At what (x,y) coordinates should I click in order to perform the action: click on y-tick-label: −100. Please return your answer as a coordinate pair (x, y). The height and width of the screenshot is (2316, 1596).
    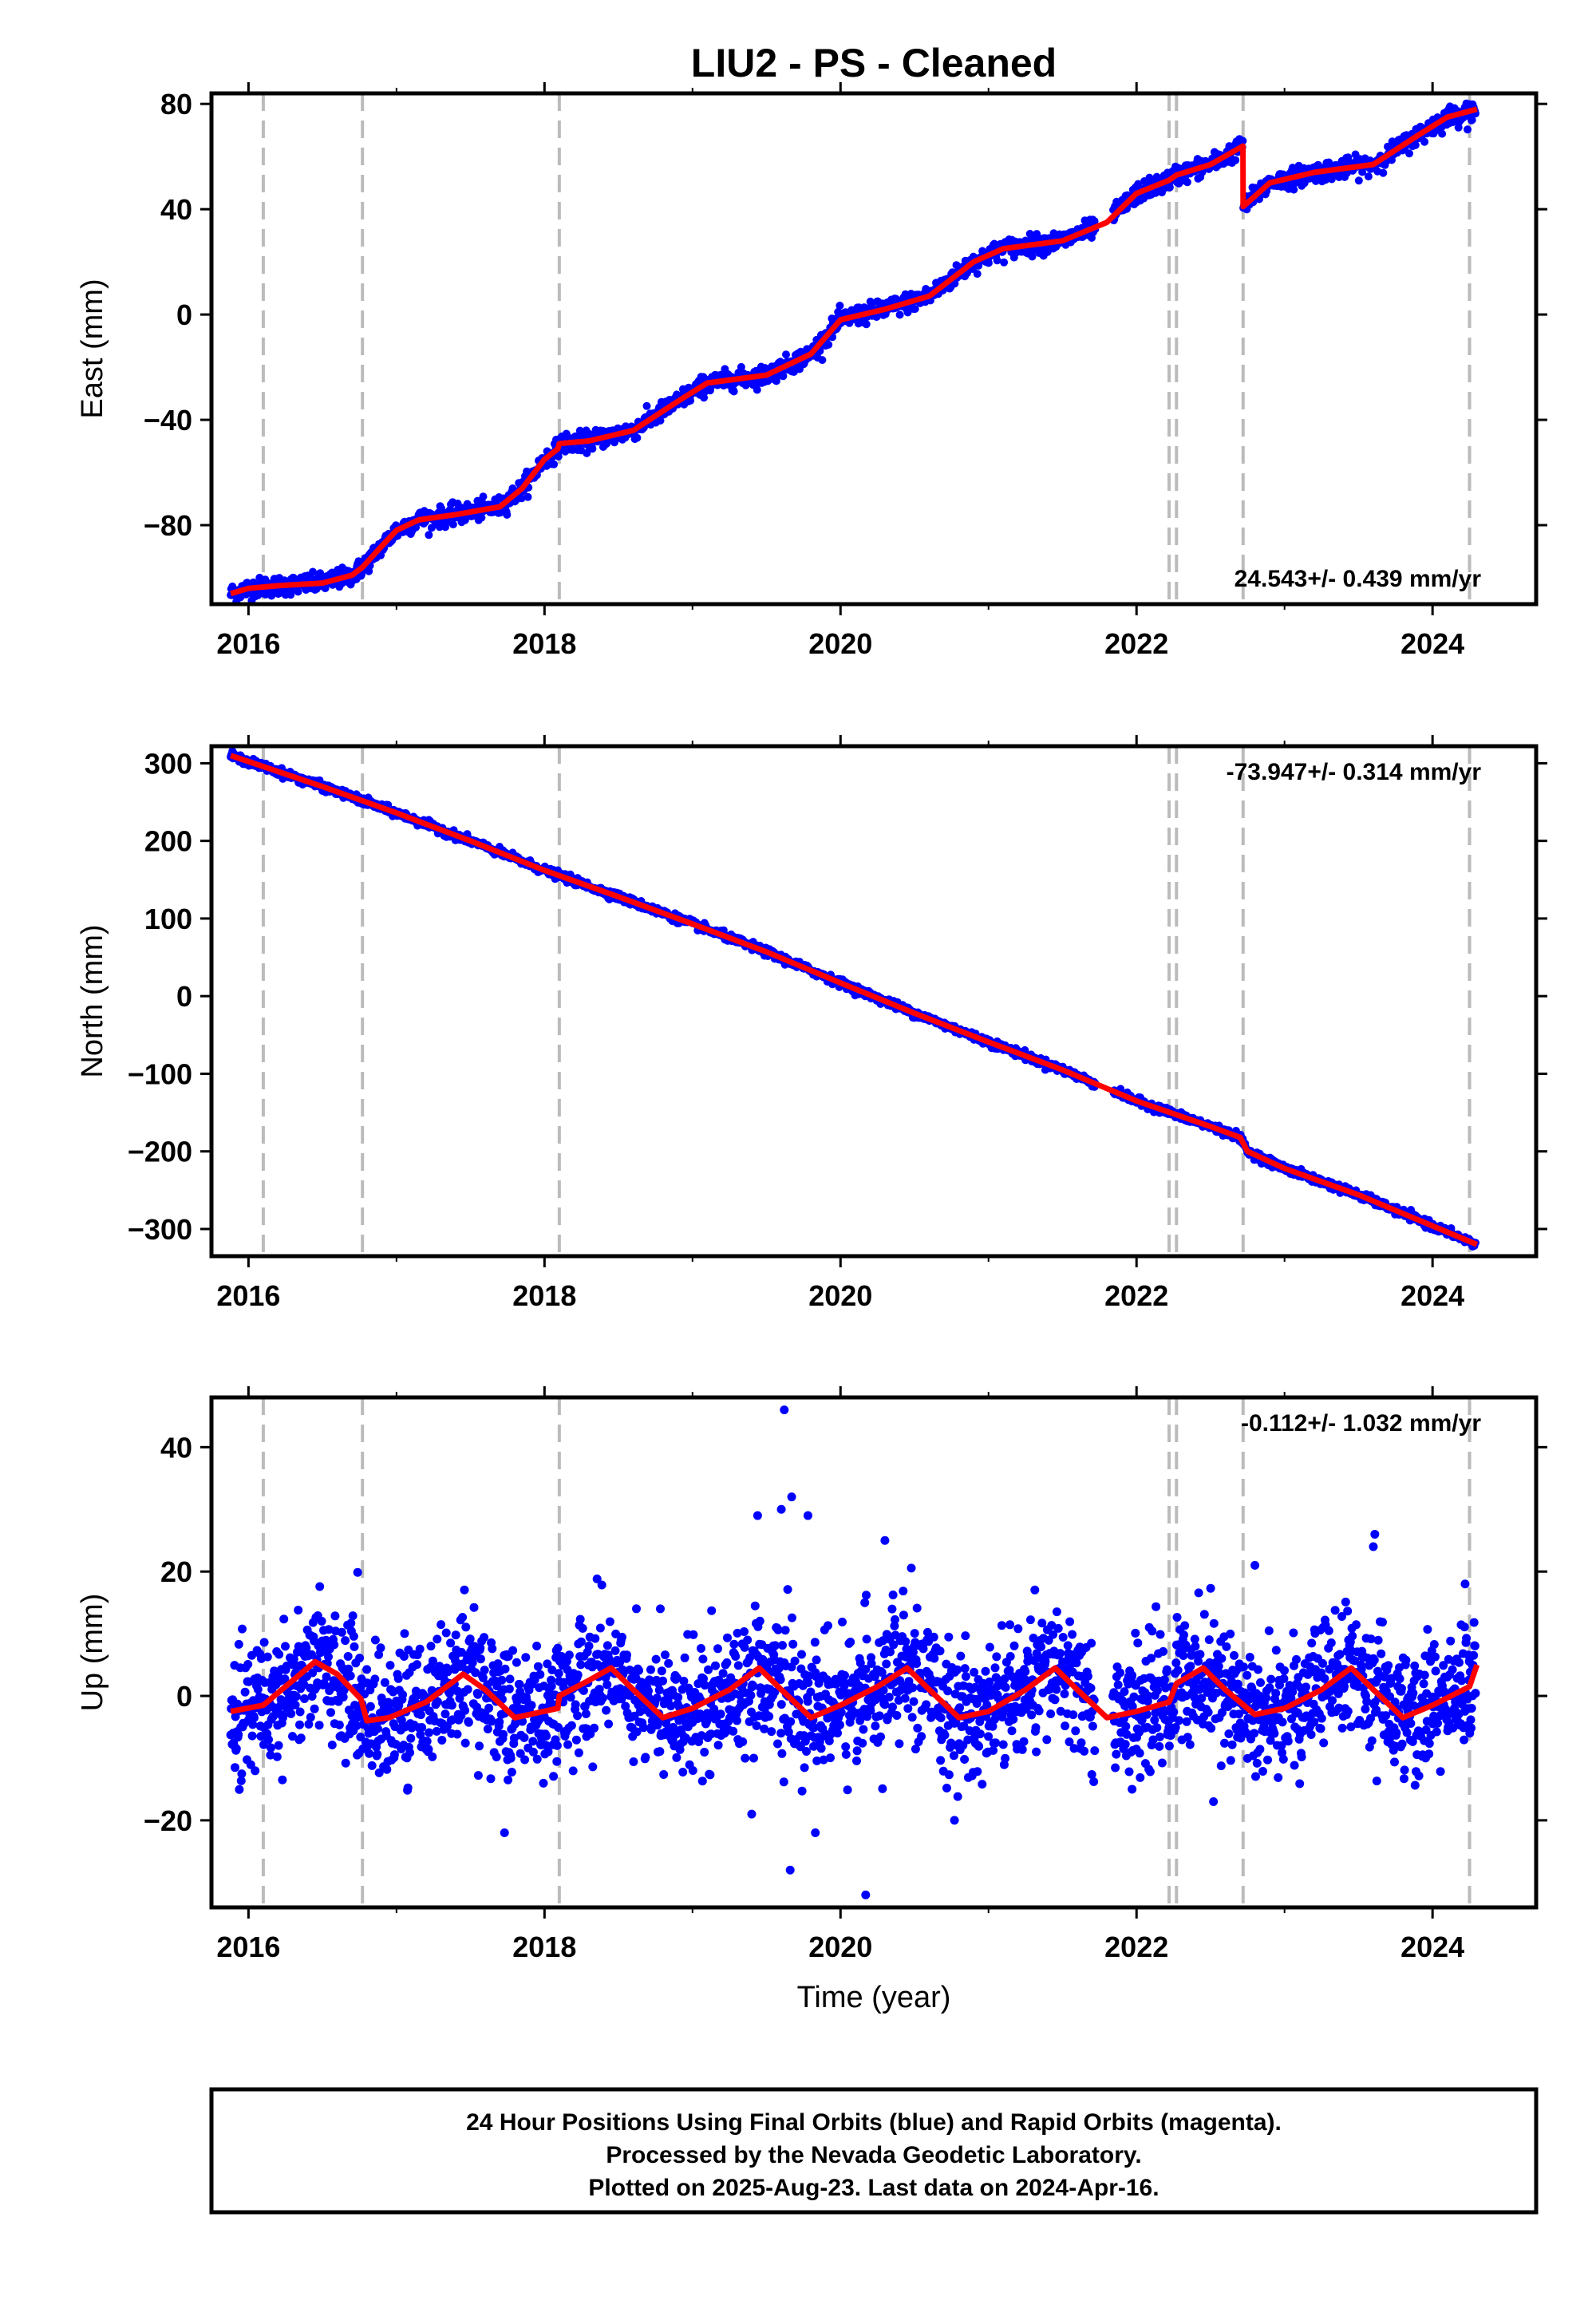
    Looking at the image, I should click on (160, 1073).